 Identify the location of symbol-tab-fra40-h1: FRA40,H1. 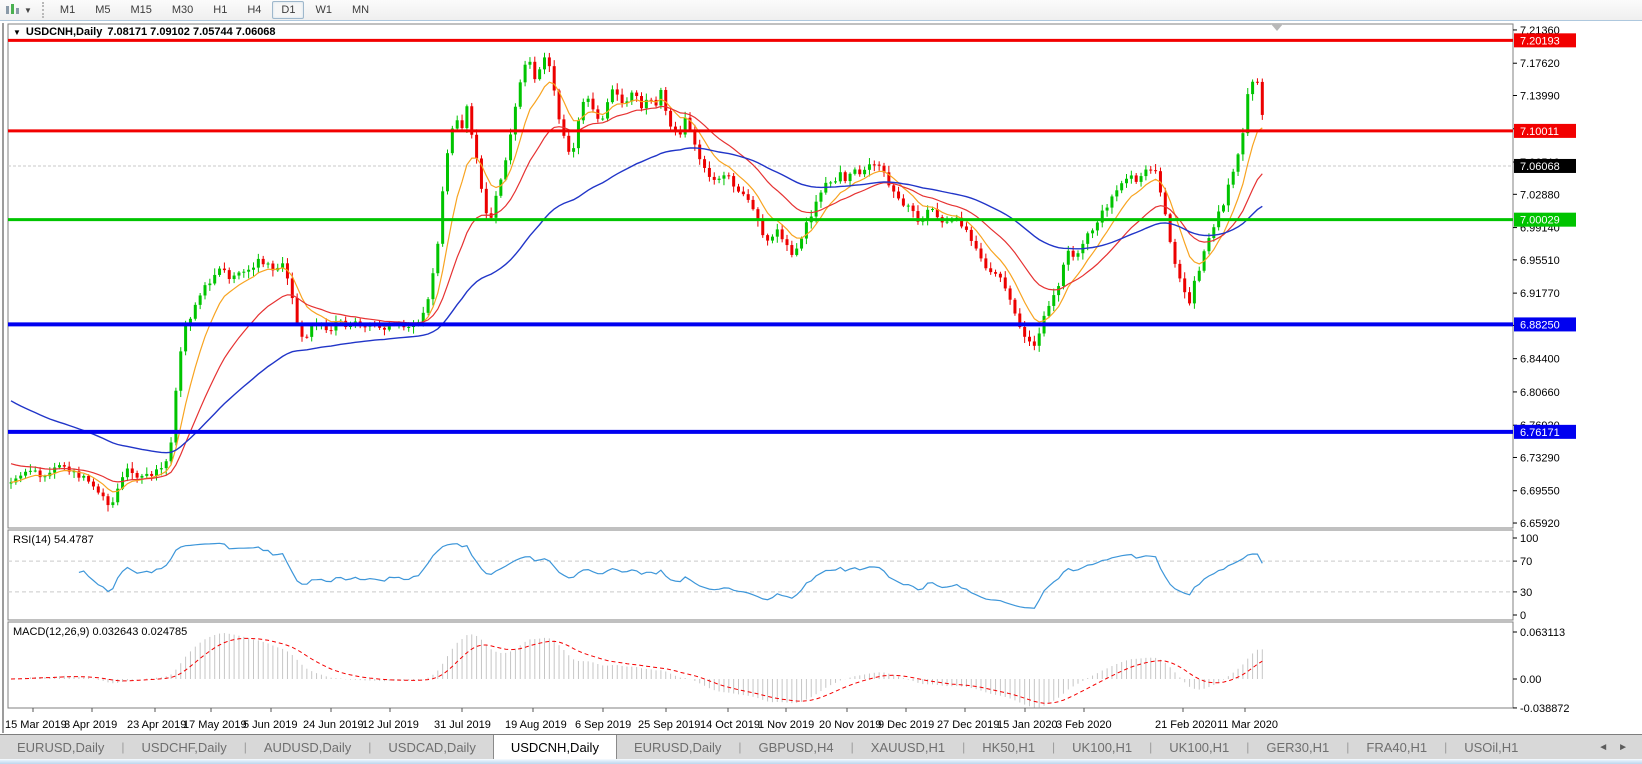
(1397, 747).